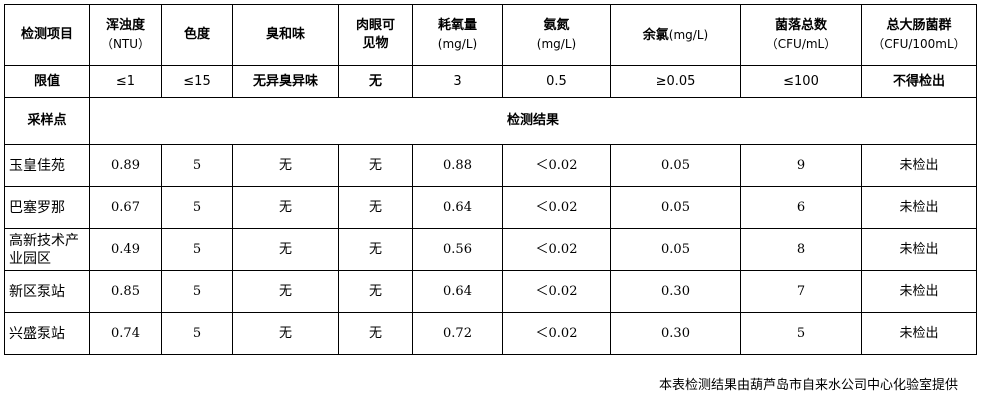  Describe the element at coordinates (919, 25) in the screenshot. I see `header-name: 总大肠菌群` at that location.